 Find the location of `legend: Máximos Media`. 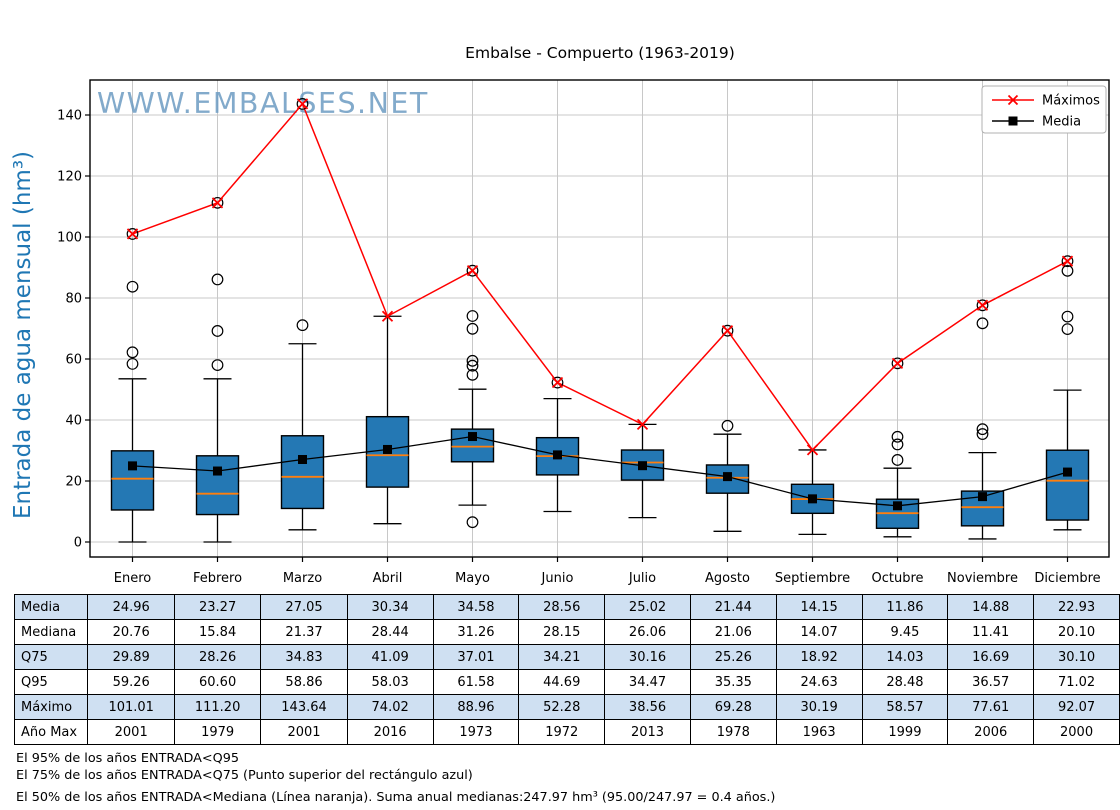

legend: Máximos Media is located at coordinates (1044, 109).